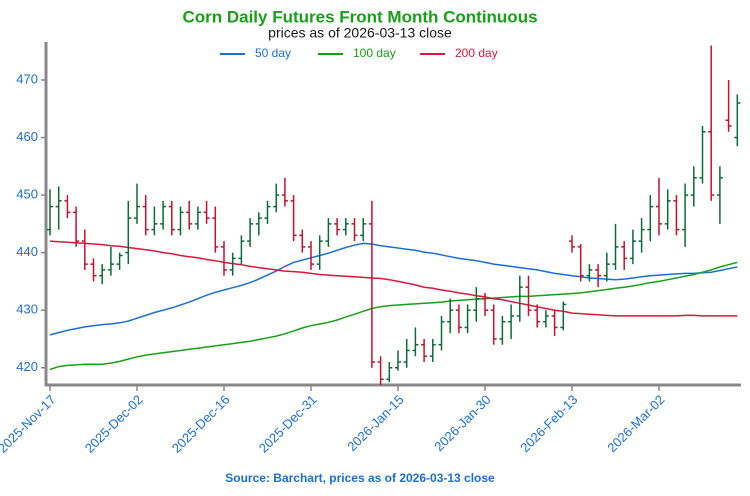 The height and width of the screenshot is (496, 750). I want to click on y-tick-label: 470, so click(27, 78).